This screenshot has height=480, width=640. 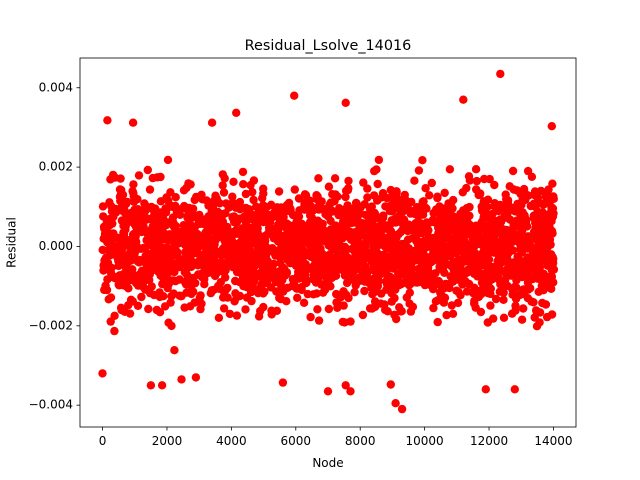 I want to click on y-axis: −0.004 −0.002 0.000 0.002 0.004, so click(x=54, y=246).